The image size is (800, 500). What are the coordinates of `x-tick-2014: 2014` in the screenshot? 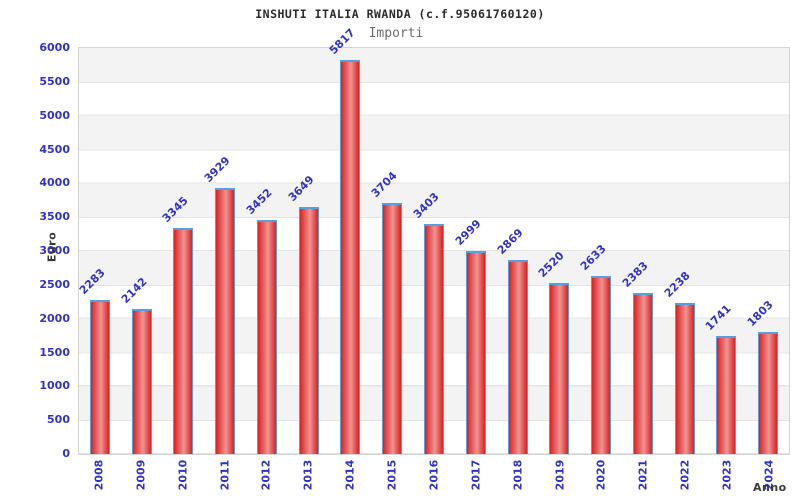 It's located at (350, 477).